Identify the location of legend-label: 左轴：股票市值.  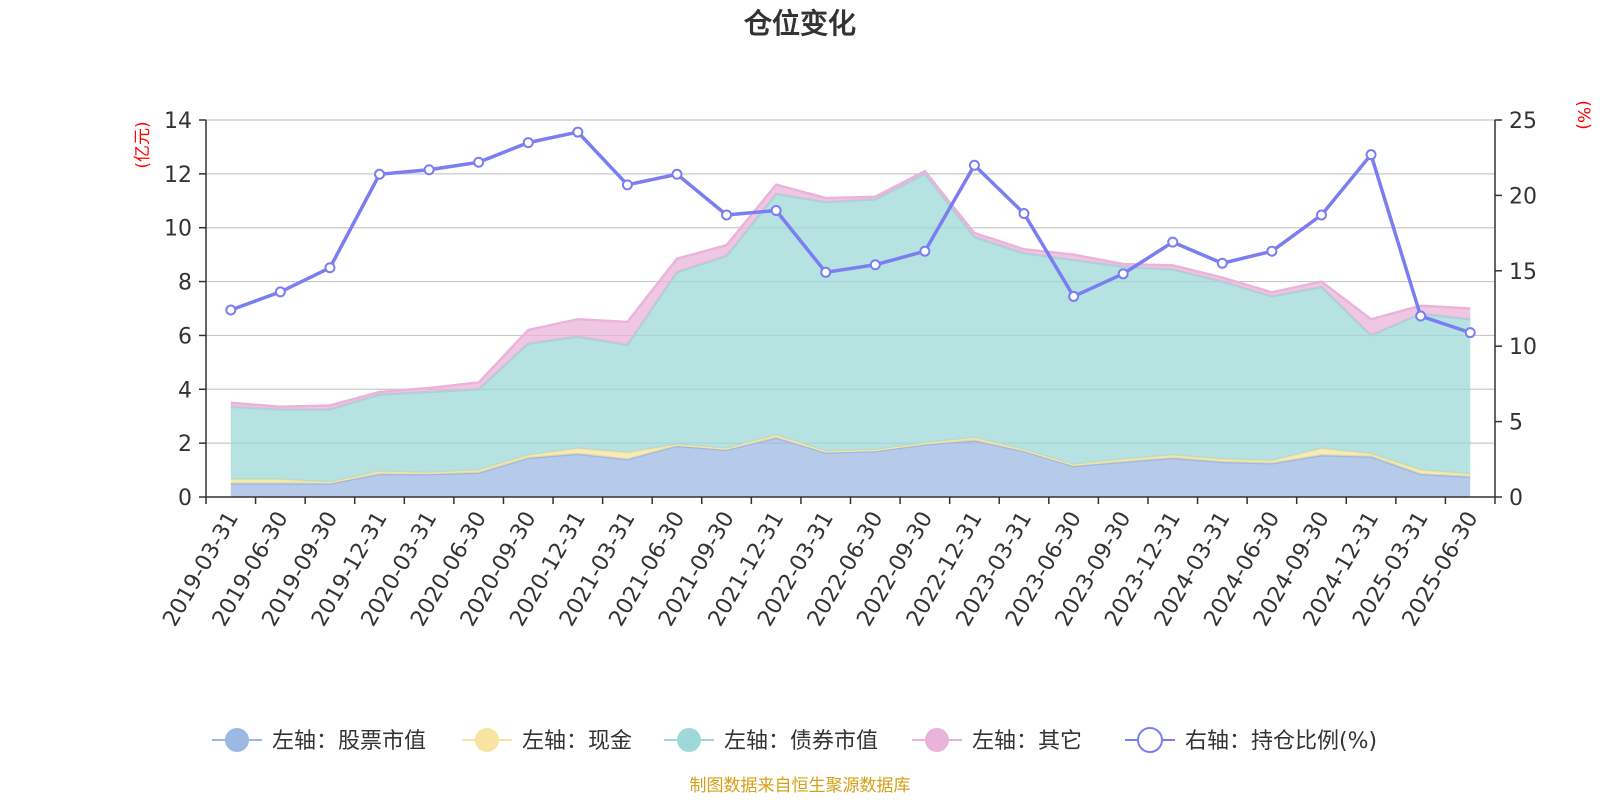
(349, 741).